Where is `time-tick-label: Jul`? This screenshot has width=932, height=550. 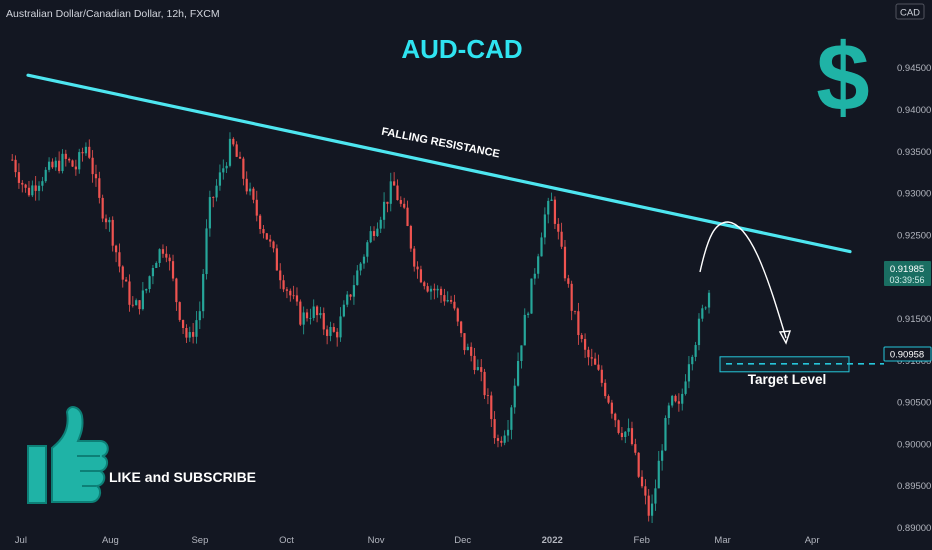 time-tick-label: Jul is located at coordinates (21, 540).